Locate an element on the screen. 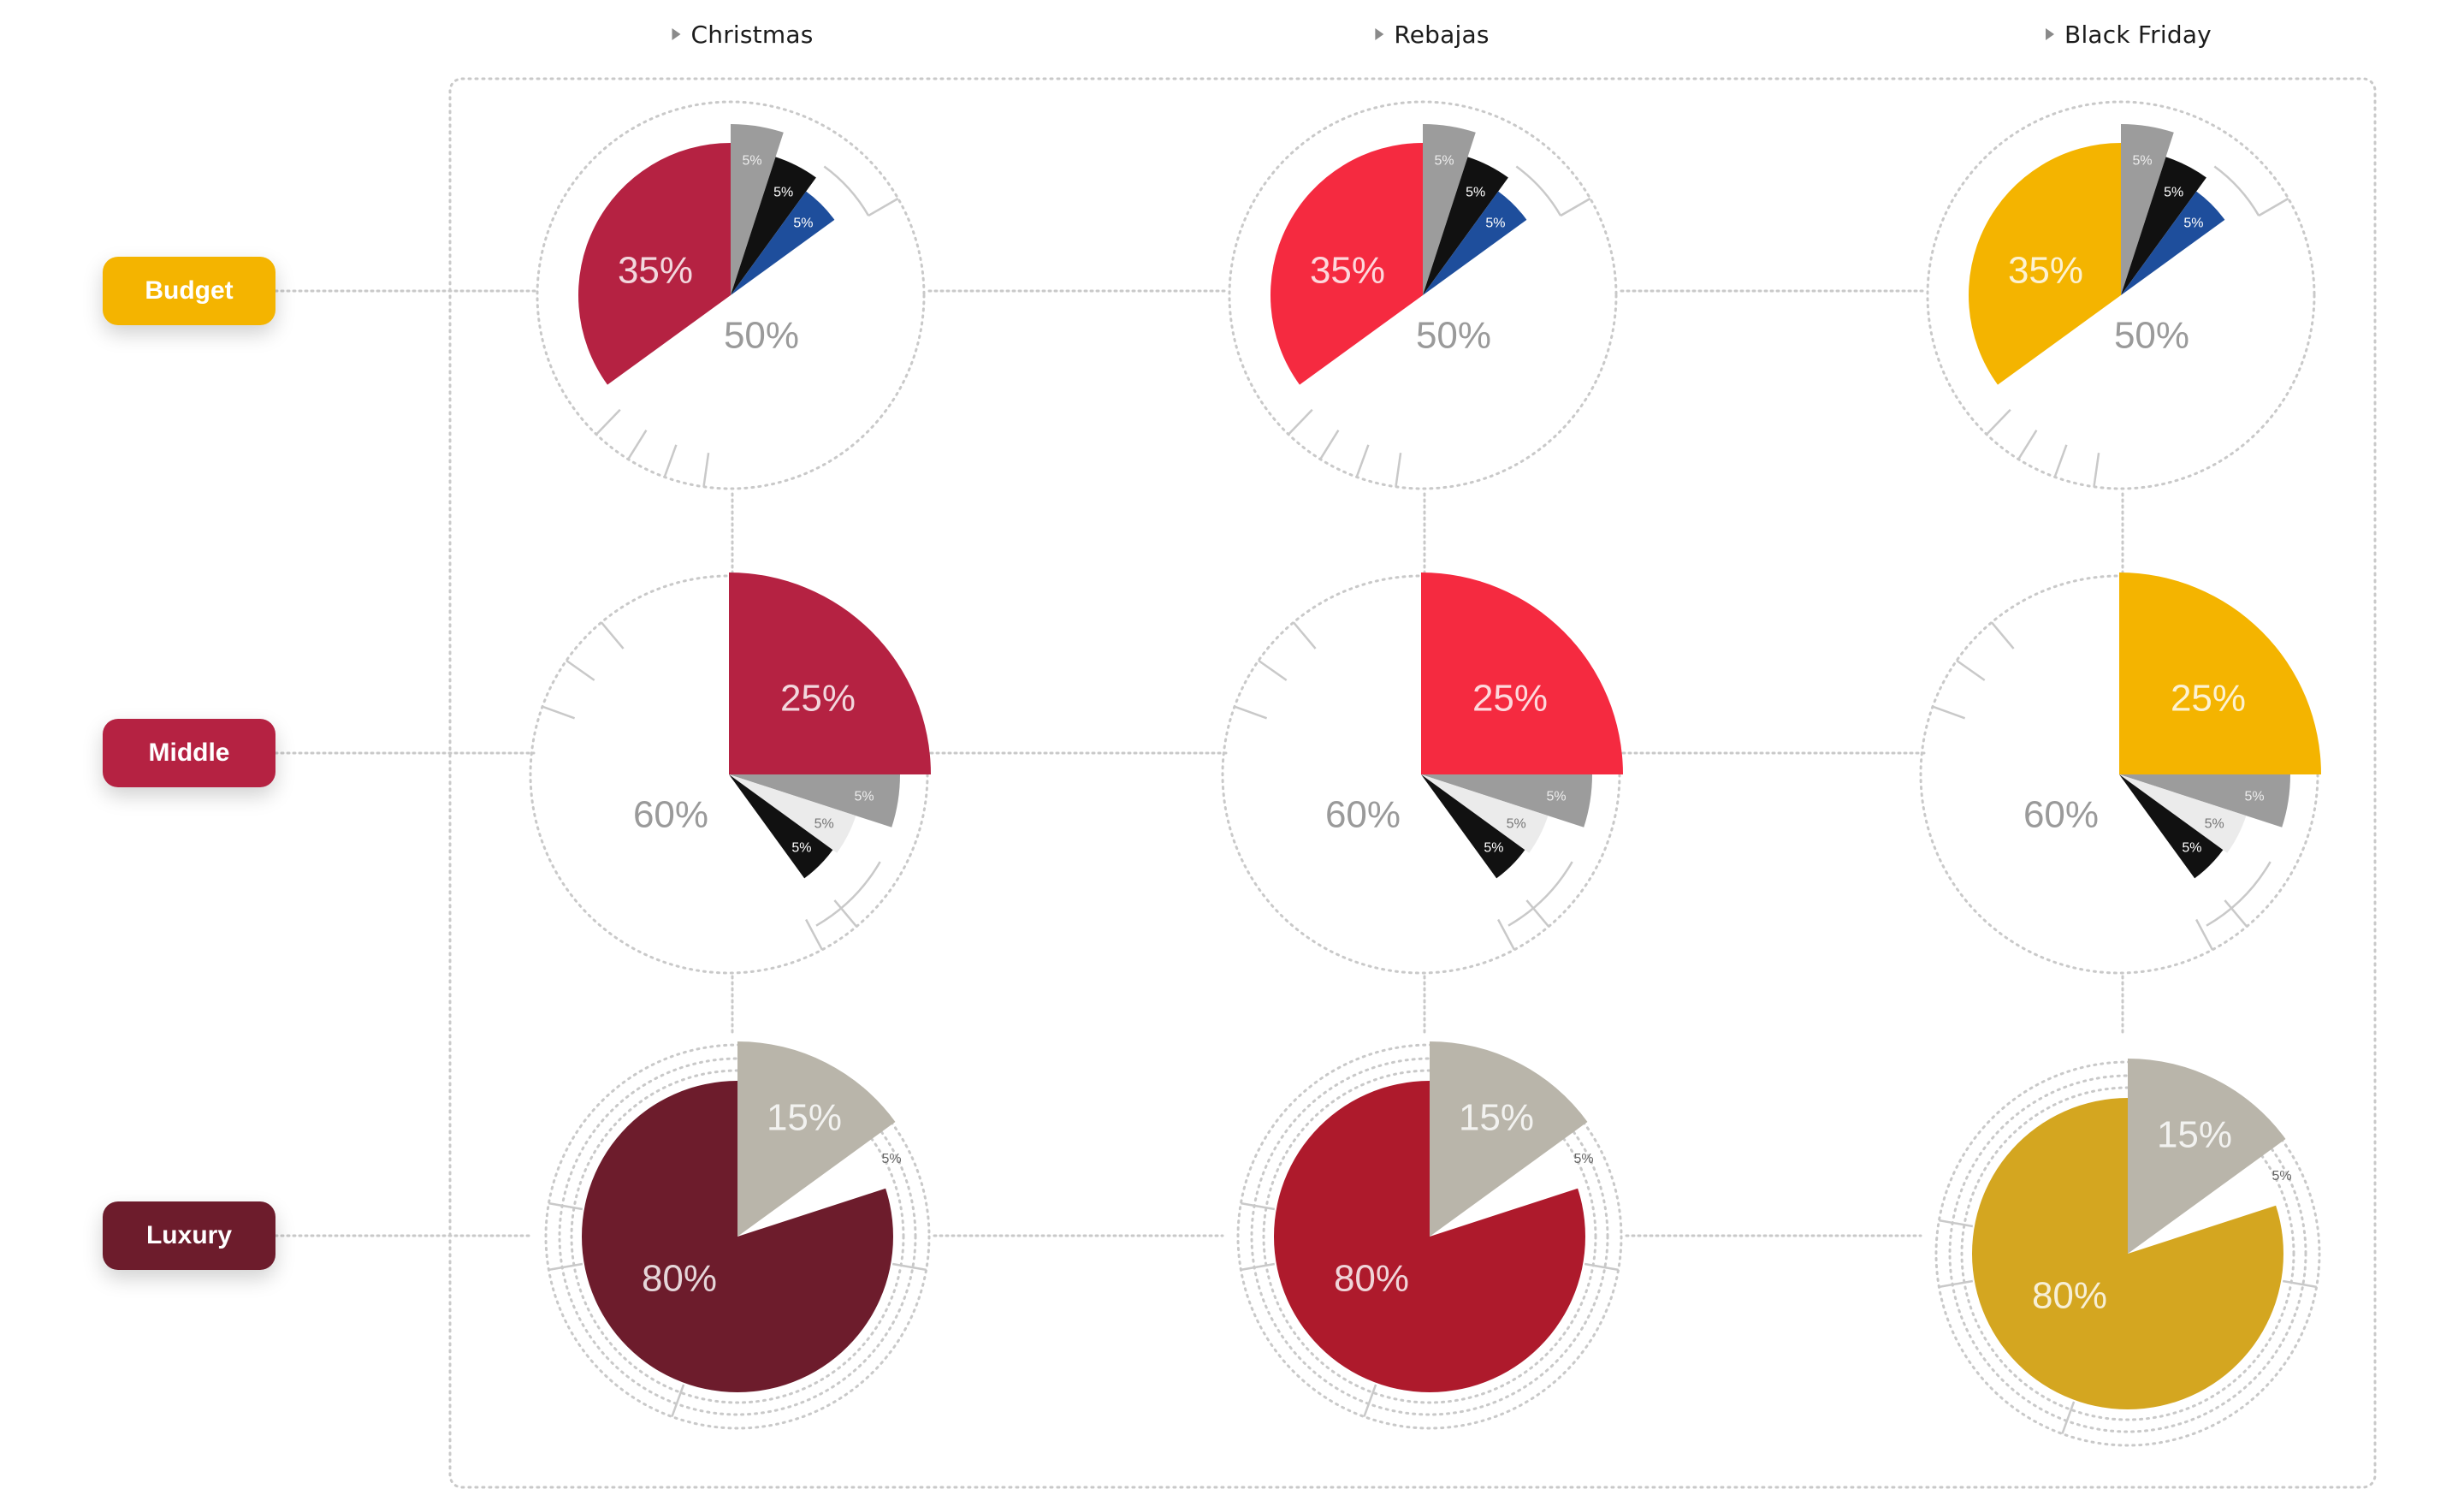 The image size is (2464, 1489). pie-luxury-christmas: 15% 5% 80% is located at coordinates (737, 1235).